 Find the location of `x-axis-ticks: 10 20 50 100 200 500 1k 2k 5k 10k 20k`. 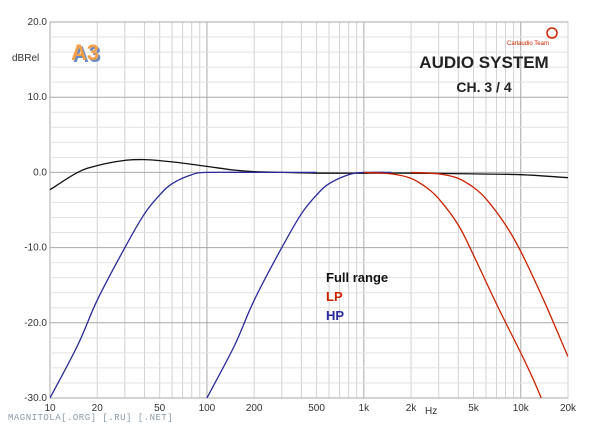

x-axis-ticks: 10 20 50 100 200 500 1k 2k 5k 10k 20k is located at coordinates (310, 408).